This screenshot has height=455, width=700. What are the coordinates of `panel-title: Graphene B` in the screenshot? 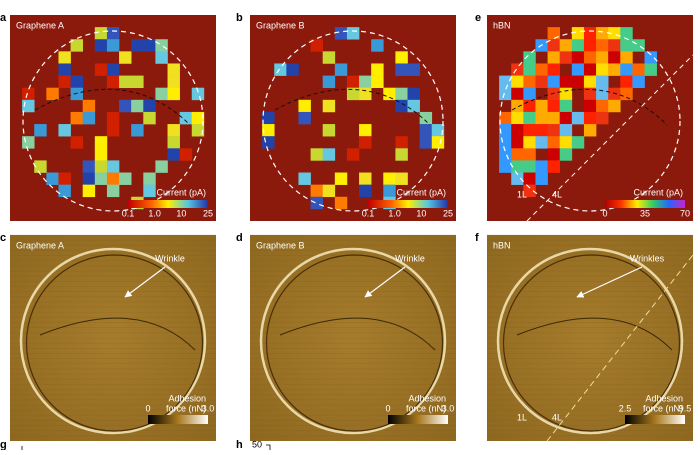 It's located at (280, 245).